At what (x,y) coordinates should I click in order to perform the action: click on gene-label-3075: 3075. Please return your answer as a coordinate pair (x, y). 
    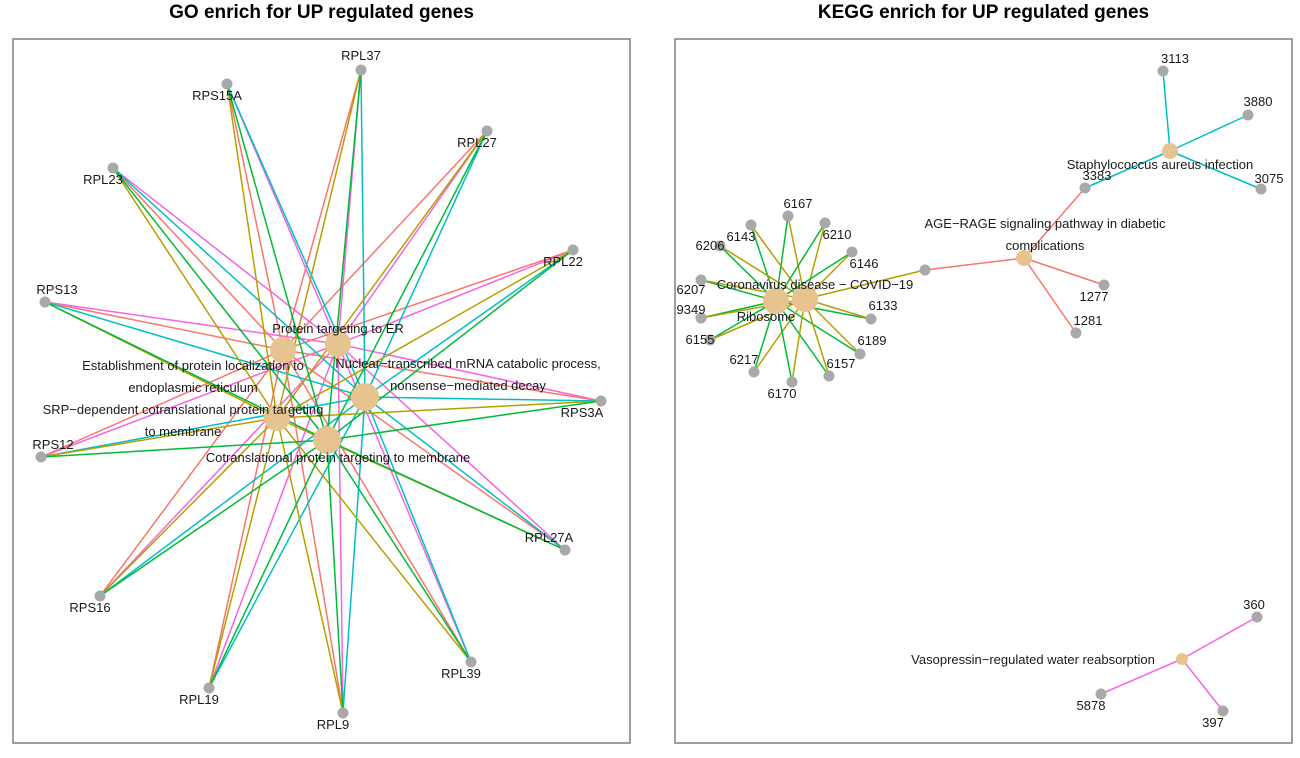
    Looking at the image, I should click on (1269, 178).